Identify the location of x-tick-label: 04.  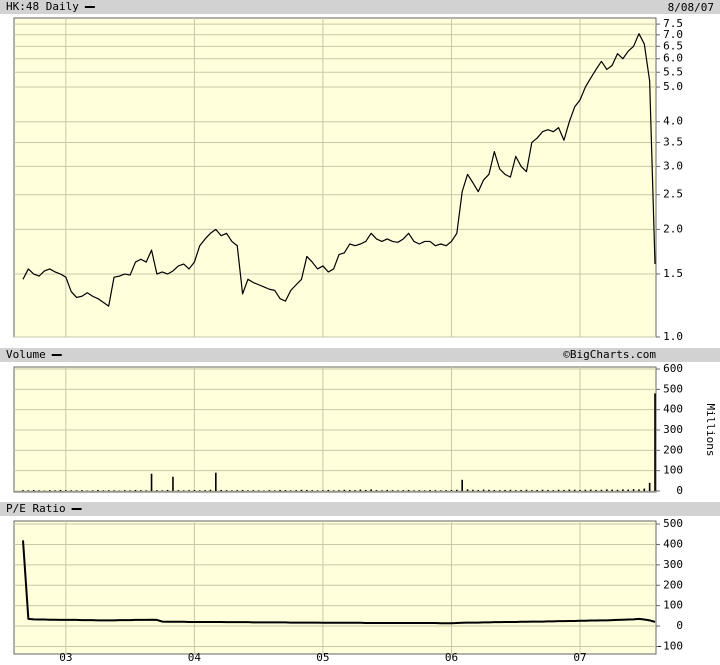
(195, 657).